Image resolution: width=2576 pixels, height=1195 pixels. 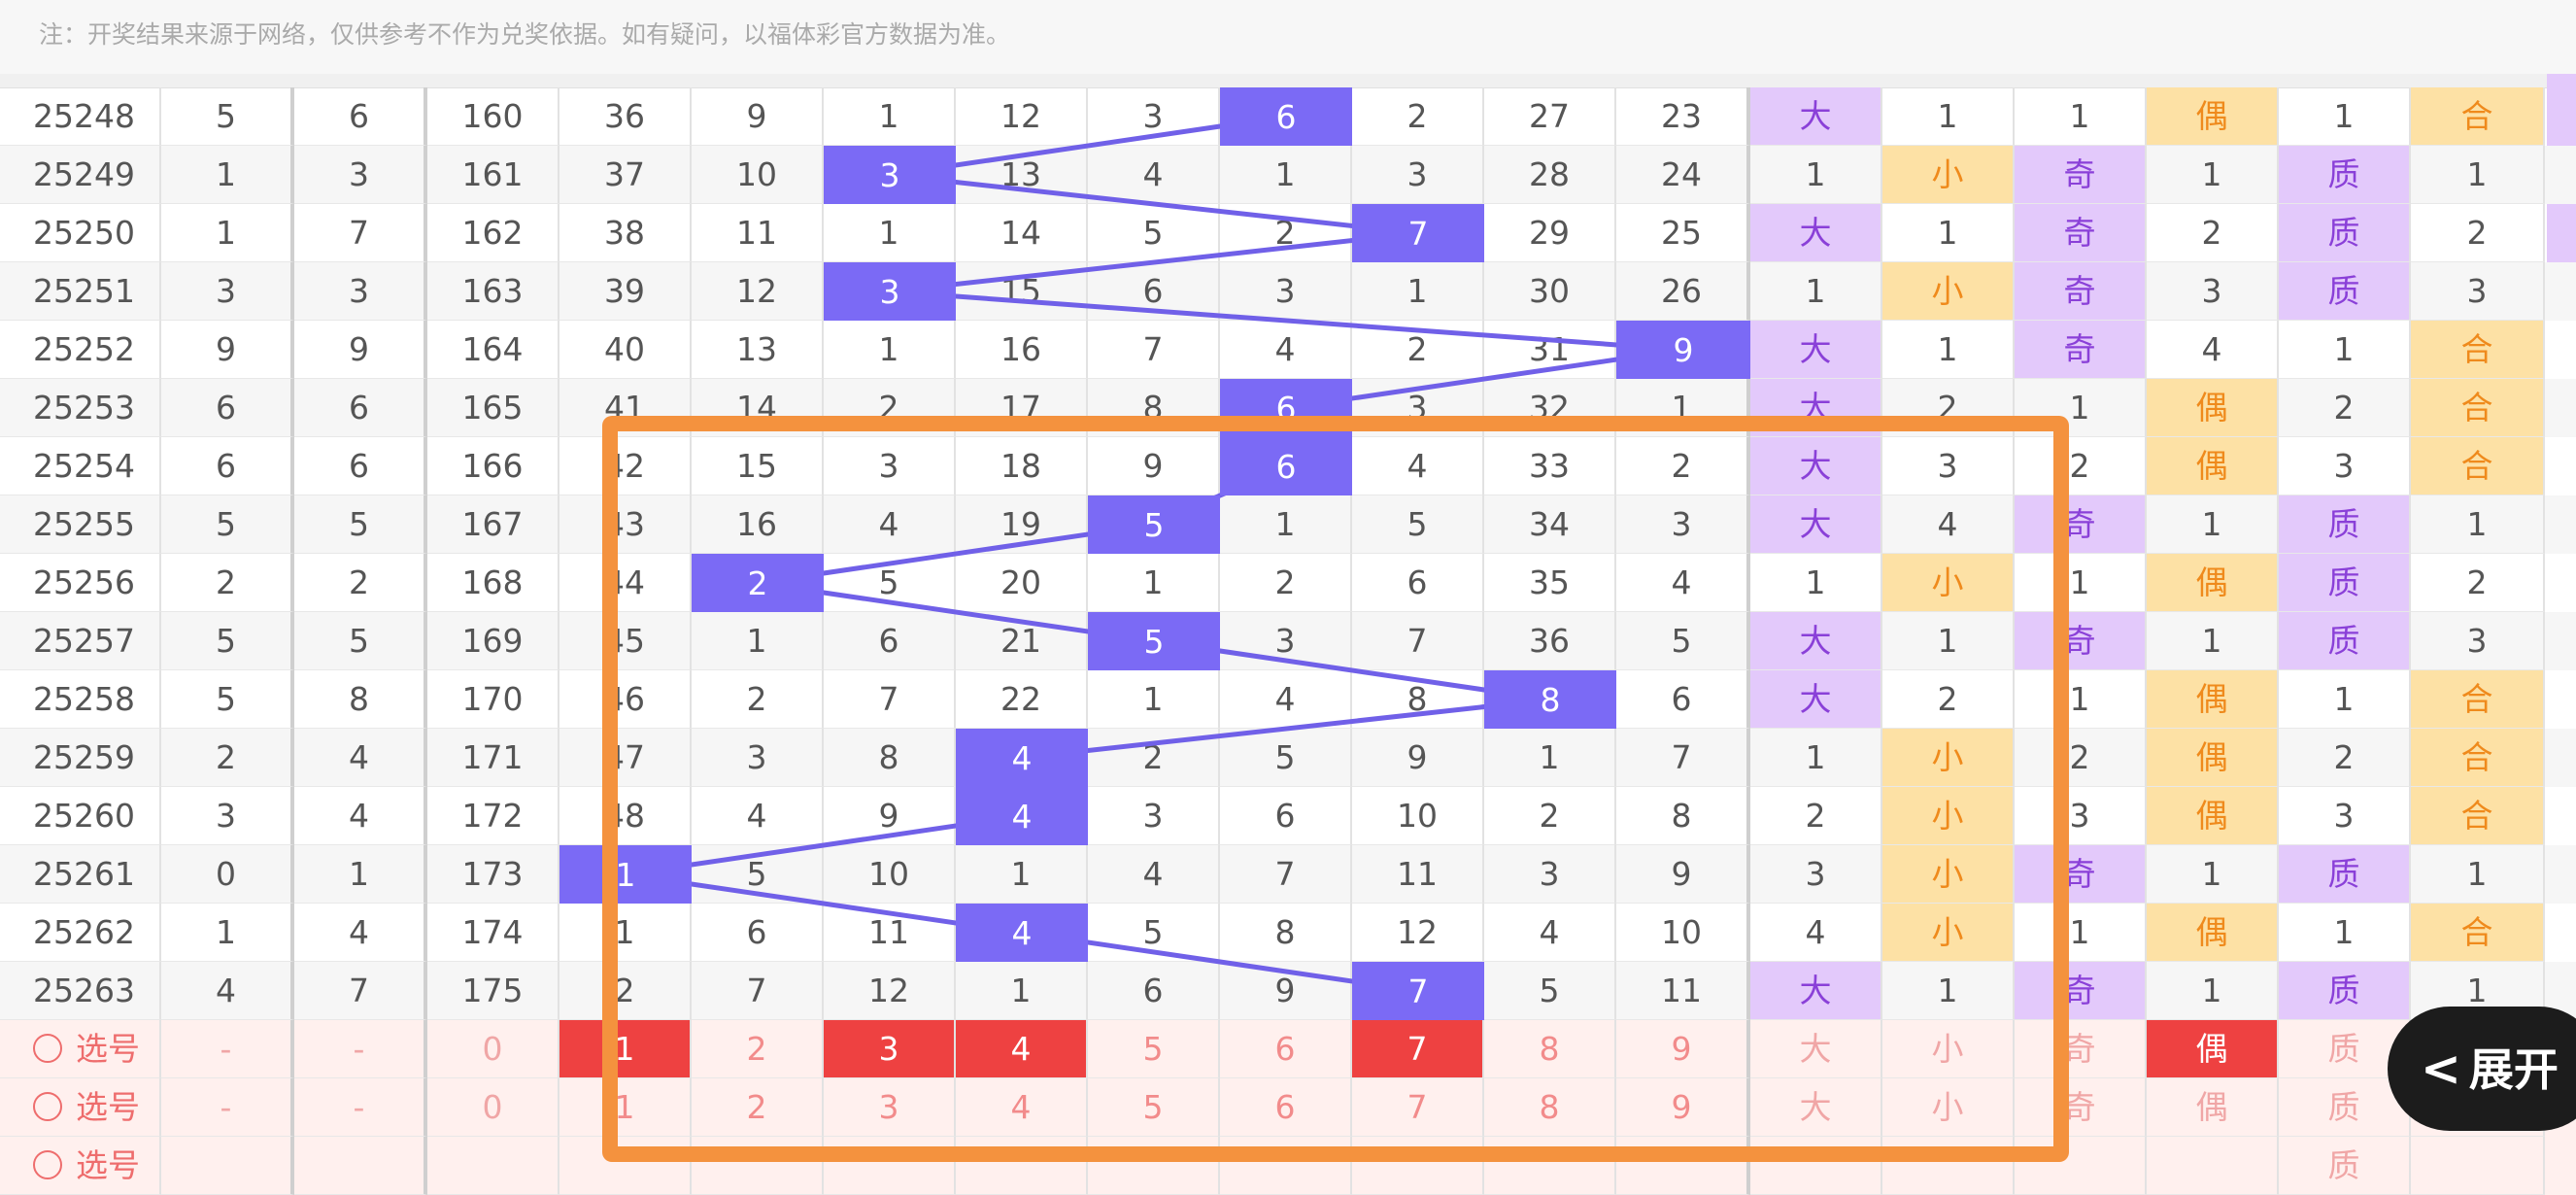 I want to click on sum-tail-cell: 1, so click(x=227, y=175).